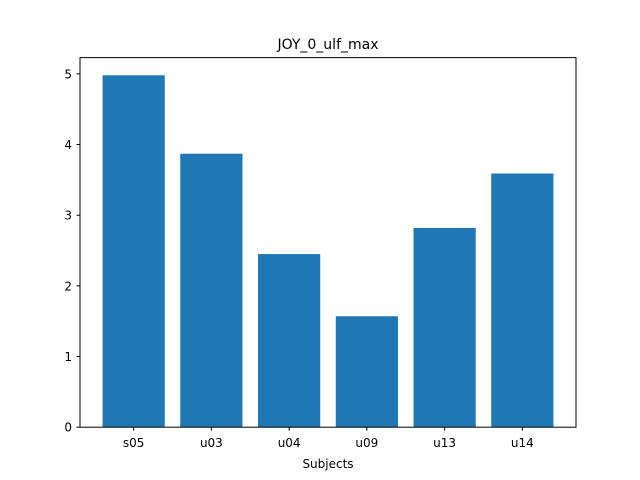 The height and width of the screenshot is (480, 640). What do you see at coordinates (68, 145) in the screenshot?
I see `y-tick-label-4: 4` at bounding box center [68, 145].